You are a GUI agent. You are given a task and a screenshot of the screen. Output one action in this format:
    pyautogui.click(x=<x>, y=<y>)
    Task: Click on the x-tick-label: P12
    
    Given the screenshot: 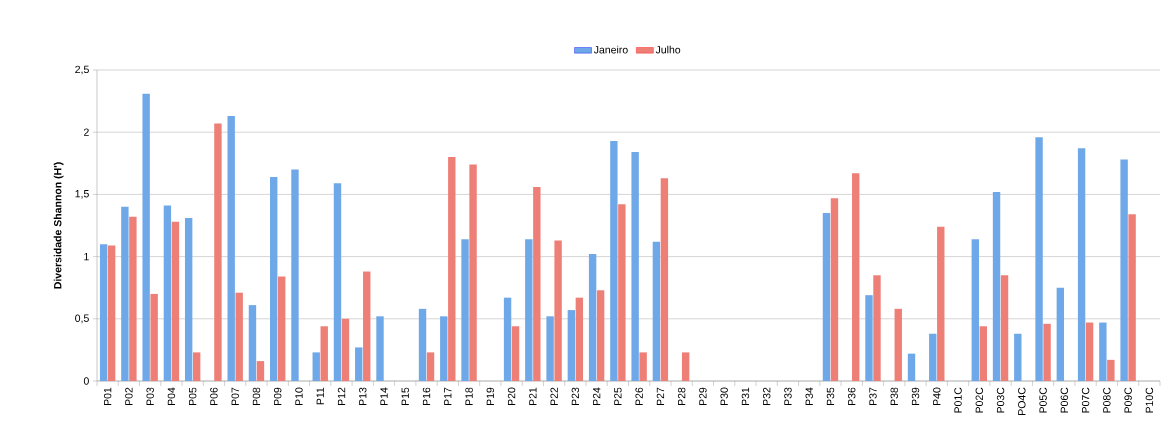 What is the action you would take?
    pyautogui.click(x=341, y=396)
    